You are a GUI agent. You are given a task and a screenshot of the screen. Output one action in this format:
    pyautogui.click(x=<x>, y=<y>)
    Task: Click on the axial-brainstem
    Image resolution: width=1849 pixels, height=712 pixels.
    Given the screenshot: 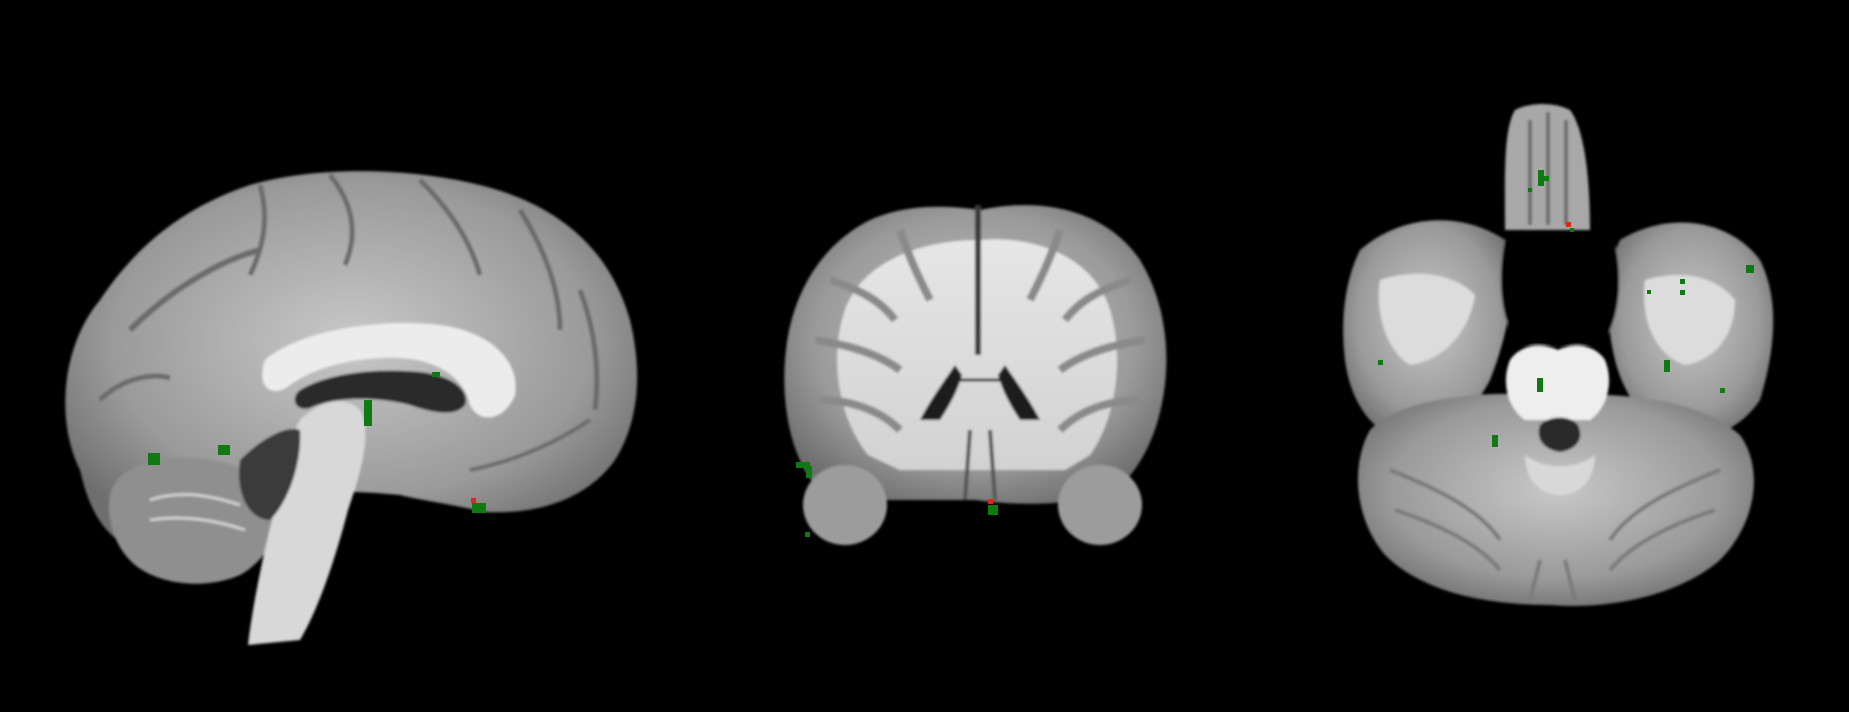 What is the action you would take?
    pyautogui.click(x=1557, y=382)
    